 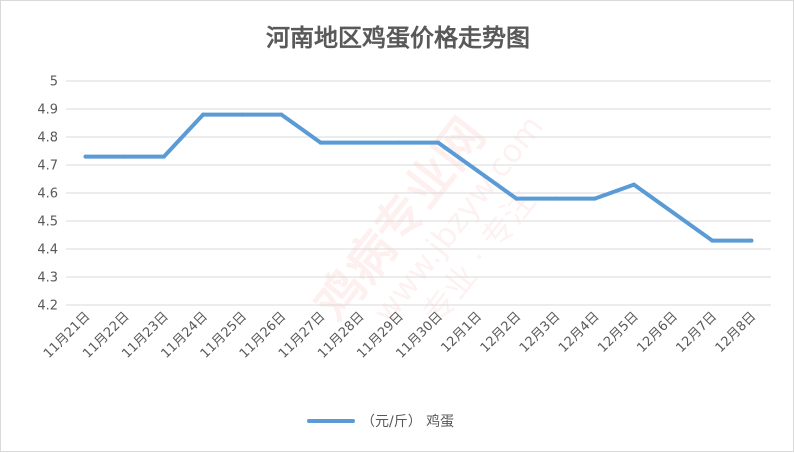 I want to click on y-tick-label: 4.2, so click(x=47, y=306).